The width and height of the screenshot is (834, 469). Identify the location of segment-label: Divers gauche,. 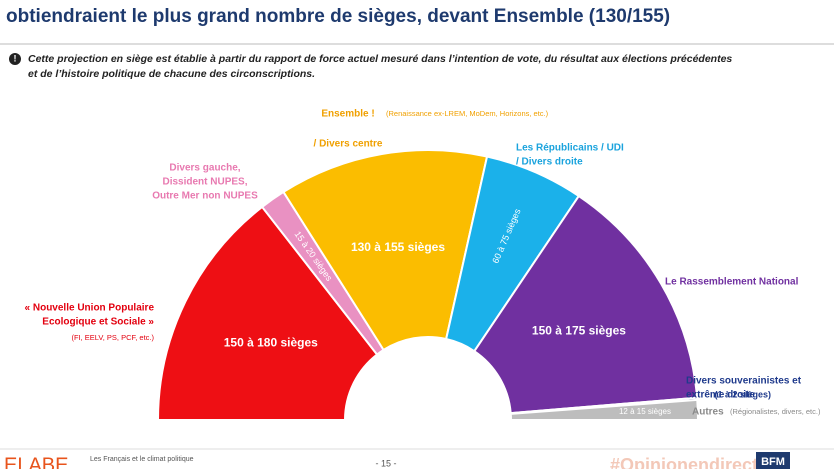
(204, 168).